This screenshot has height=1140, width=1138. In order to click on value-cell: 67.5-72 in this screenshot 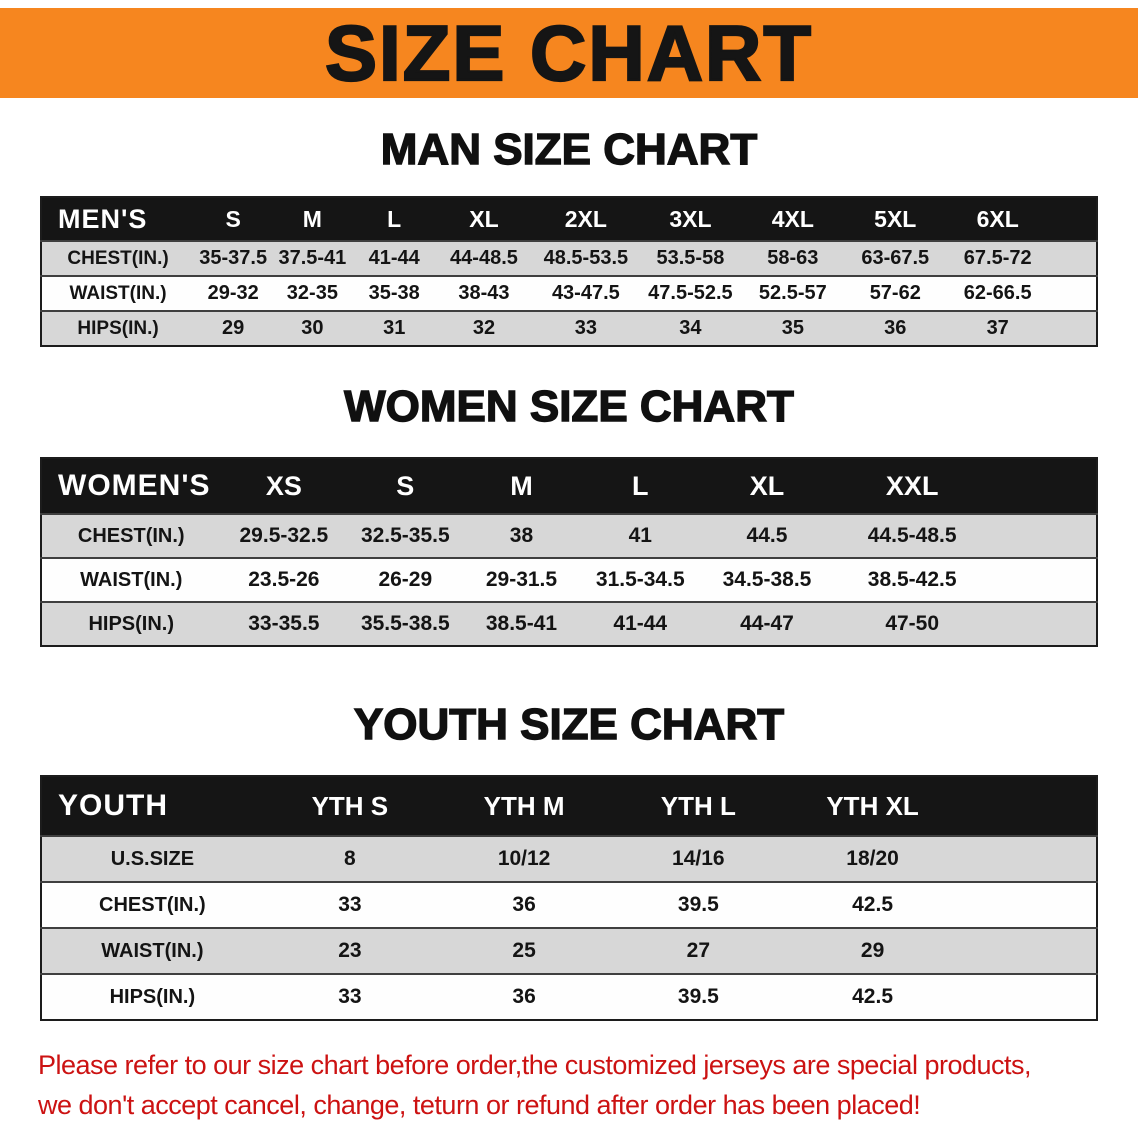, I will do `click(997, 258)`.